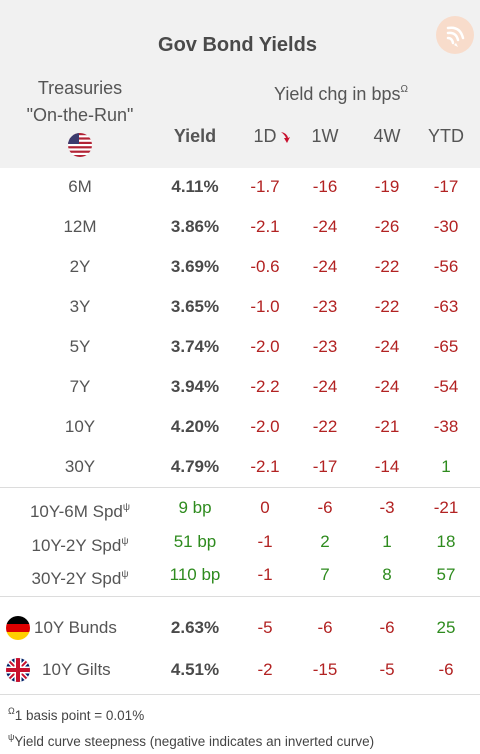 The image size is (480, 754). What do you see at coordinates (240, 427) in the screenshot?
I see `table-row: 10Y 4.20% -2.0 -22 -21 -38` at bounding box center [240, 427].